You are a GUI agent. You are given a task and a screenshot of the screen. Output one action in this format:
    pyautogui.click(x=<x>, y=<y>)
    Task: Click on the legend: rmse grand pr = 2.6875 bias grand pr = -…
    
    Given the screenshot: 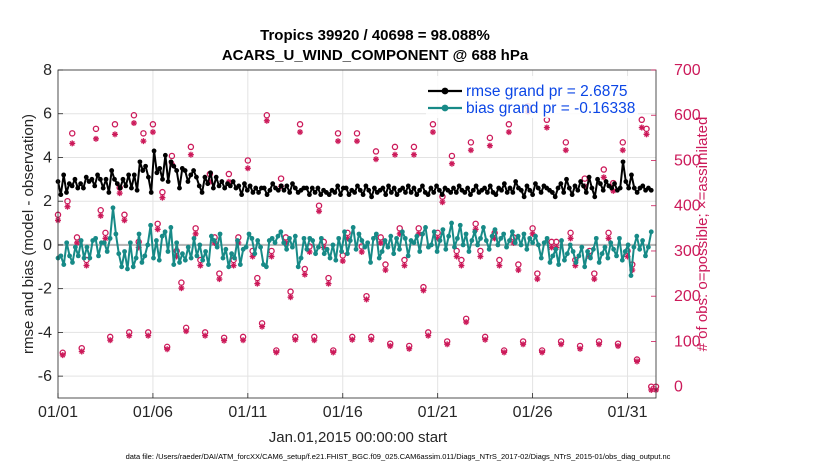 What is the action you would take?
    pyautogui.click(x=532, y=97)
    